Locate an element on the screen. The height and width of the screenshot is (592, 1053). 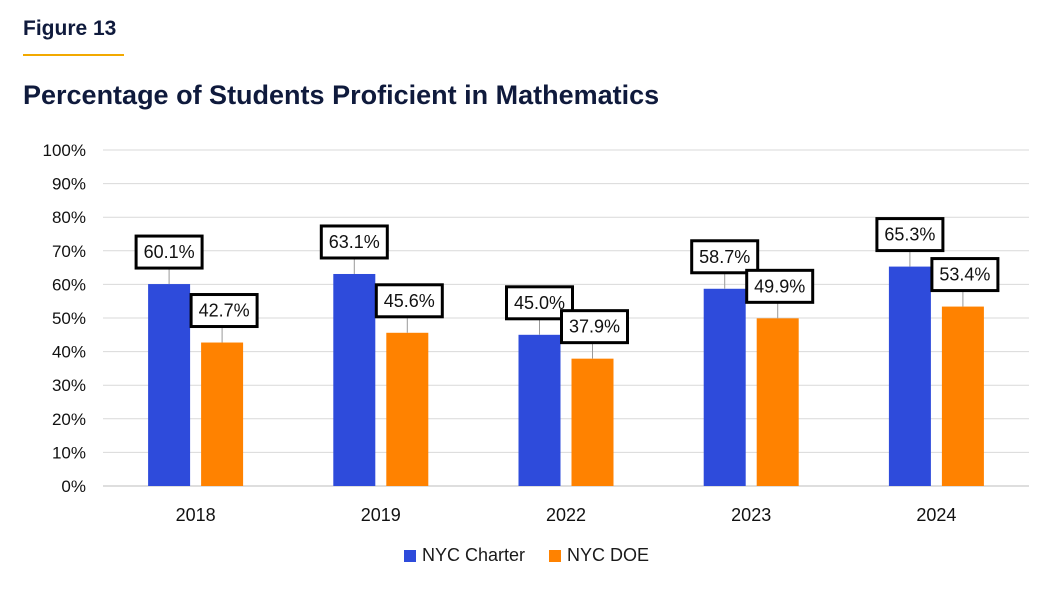
data-label: 37.9% is located at coordinates (594, 327).